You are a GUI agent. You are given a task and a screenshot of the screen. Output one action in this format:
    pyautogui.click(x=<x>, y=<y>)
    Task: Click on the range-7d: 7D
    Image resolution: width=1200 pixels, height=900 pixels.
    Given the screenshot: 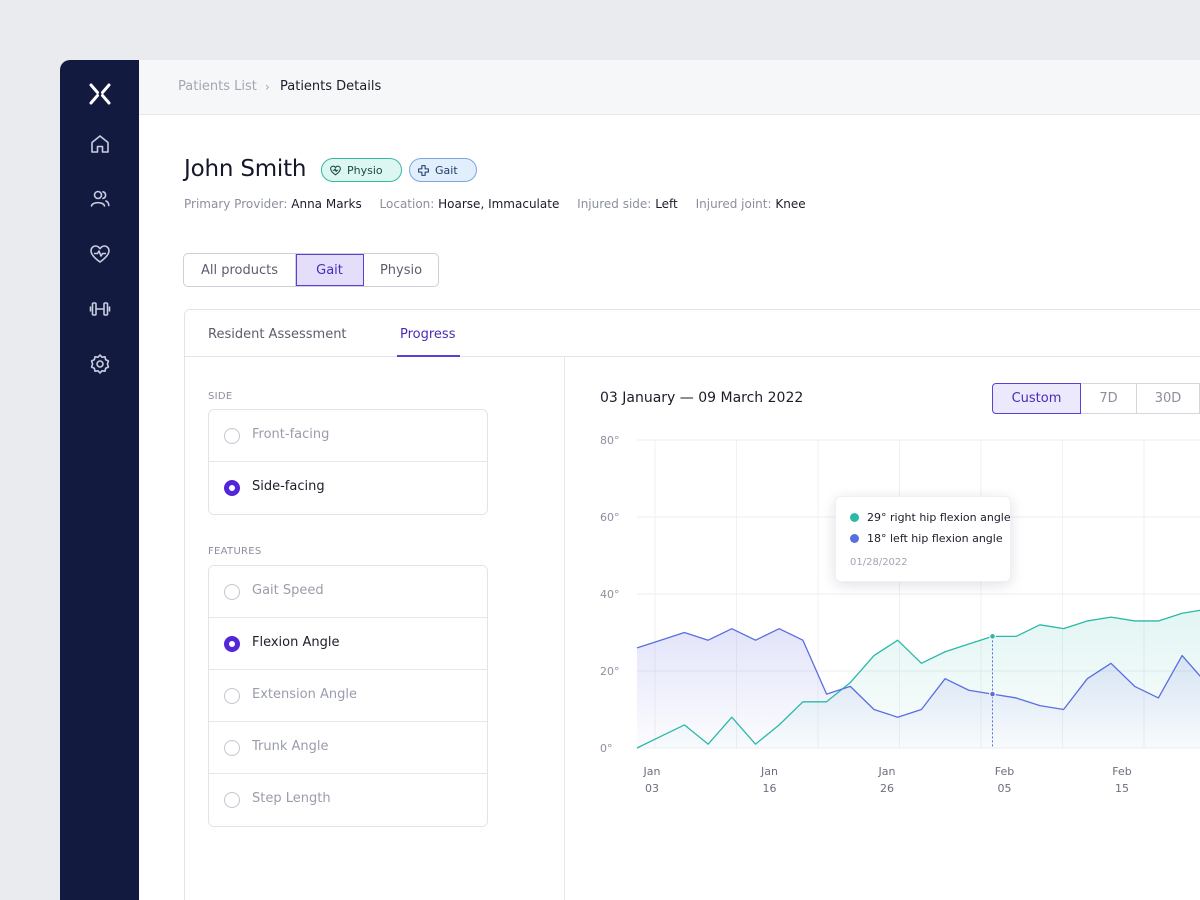 What is the action you would take?
    pyautogui.click(x=1108, y=398)
    